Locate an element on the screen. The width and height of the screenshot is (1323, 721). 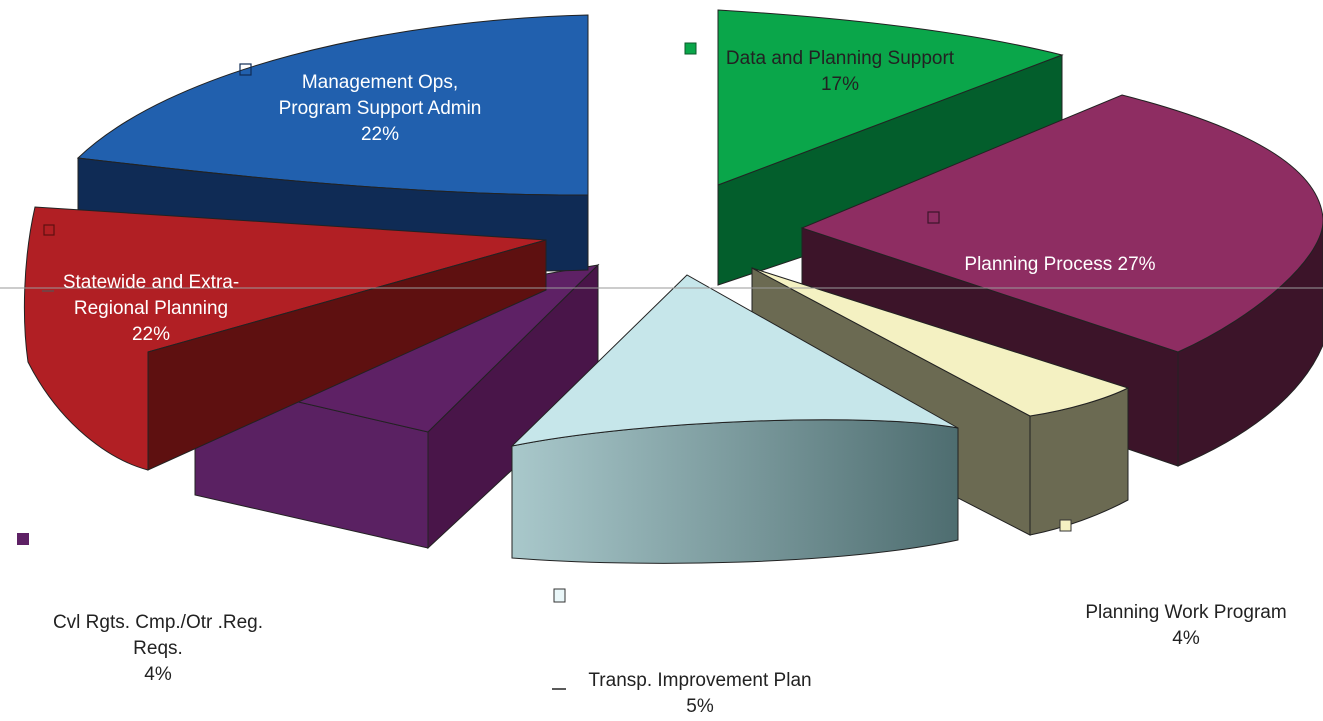
pie-slice-transp is located at coordinates (734, 419).